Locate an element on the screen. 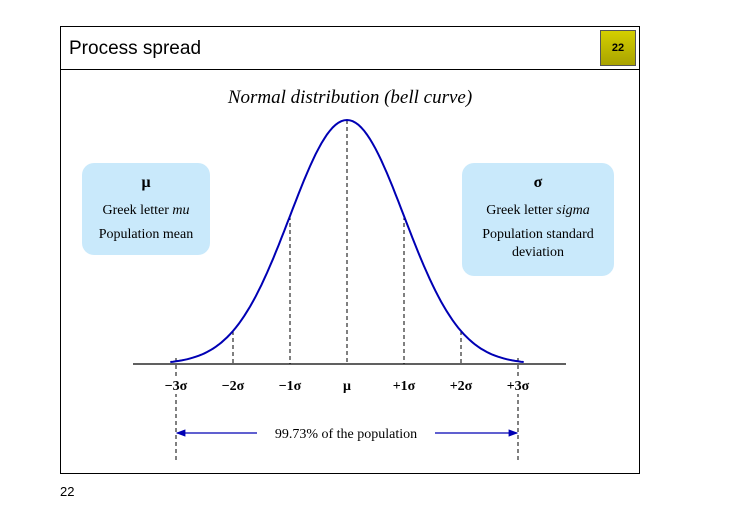 This screenshot has height=527, width=739. mu-symbol: μ is located at coordinates (146, 182).